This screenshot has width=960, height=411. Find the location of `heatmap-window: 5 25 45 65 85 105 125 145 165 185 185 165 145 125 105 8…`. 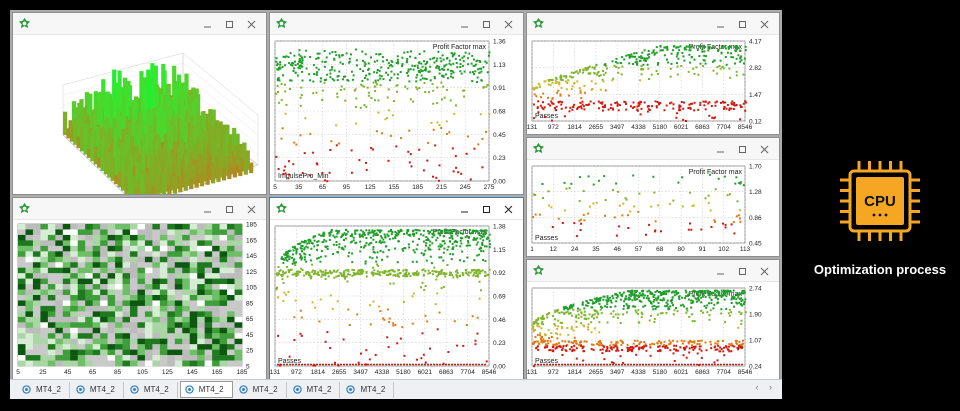

heatmap-window: 5 25 45 65 85 105 125 145 165 185 185 165 145 125 105 8… is located at coordinates (139, 288).